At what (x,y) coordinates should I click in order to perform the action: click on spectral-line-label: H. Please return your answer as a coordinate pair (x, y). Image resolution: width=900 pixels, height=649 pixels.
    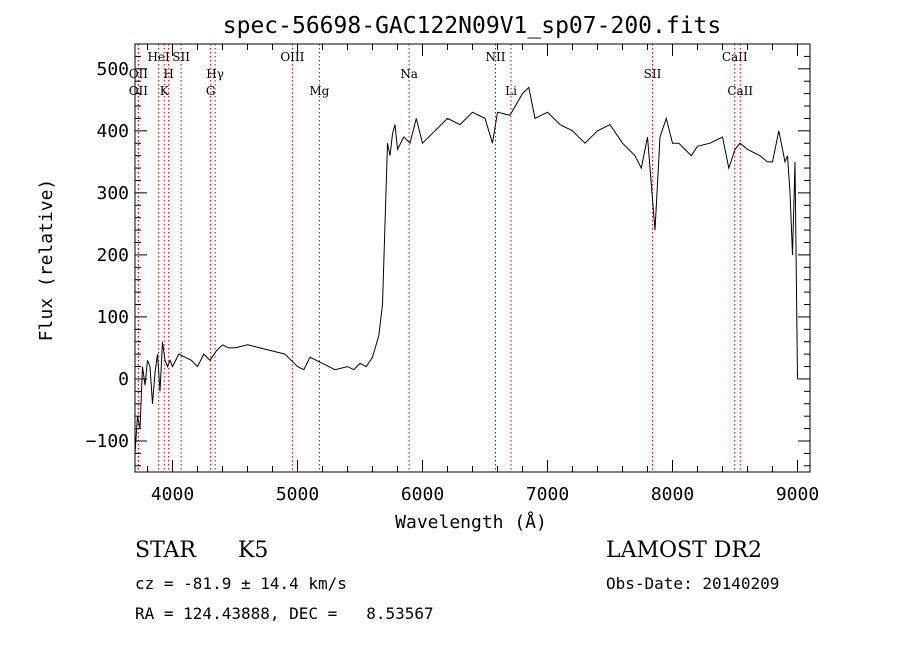
    Looking at the image, I should click on (168, 74).